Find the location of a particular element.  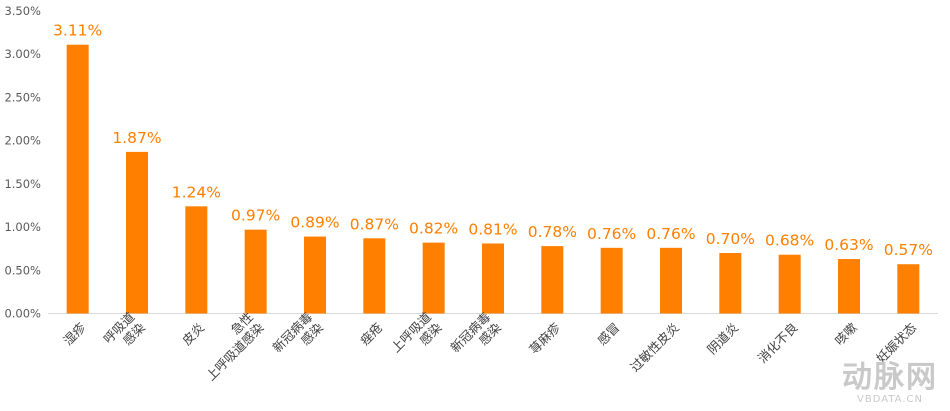

data-label: 0.68% is located at coordinates (789, 241).